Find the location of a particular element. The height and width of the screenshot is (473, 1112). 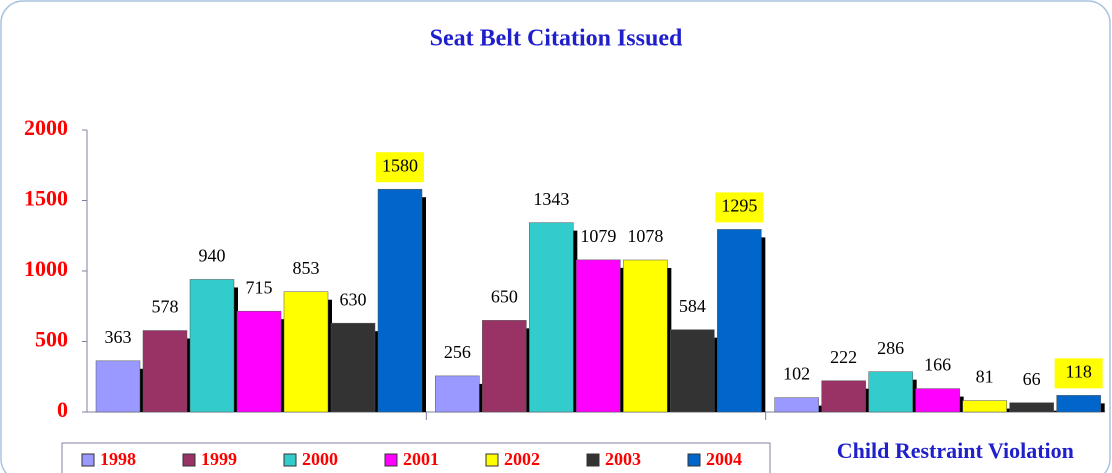

value-label: 286 is located at coordinates (890, 348).